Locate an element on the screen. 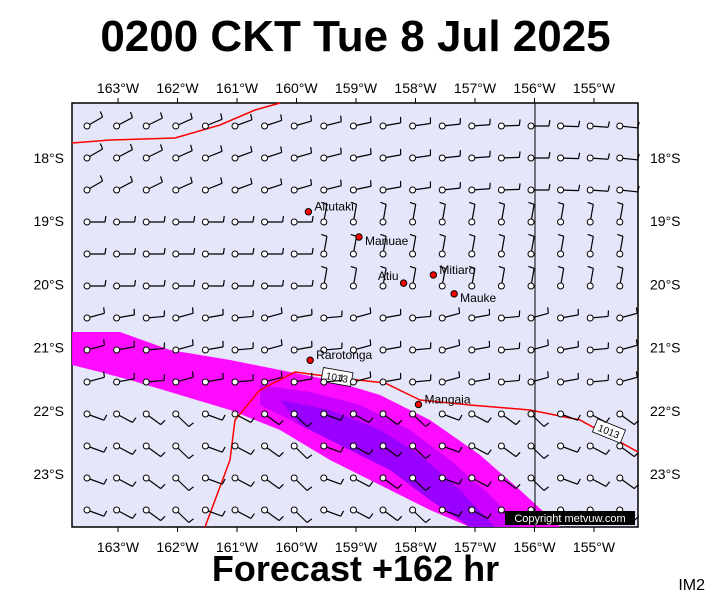  island-marker: Mitiaro is located at coordinates (452, 271).